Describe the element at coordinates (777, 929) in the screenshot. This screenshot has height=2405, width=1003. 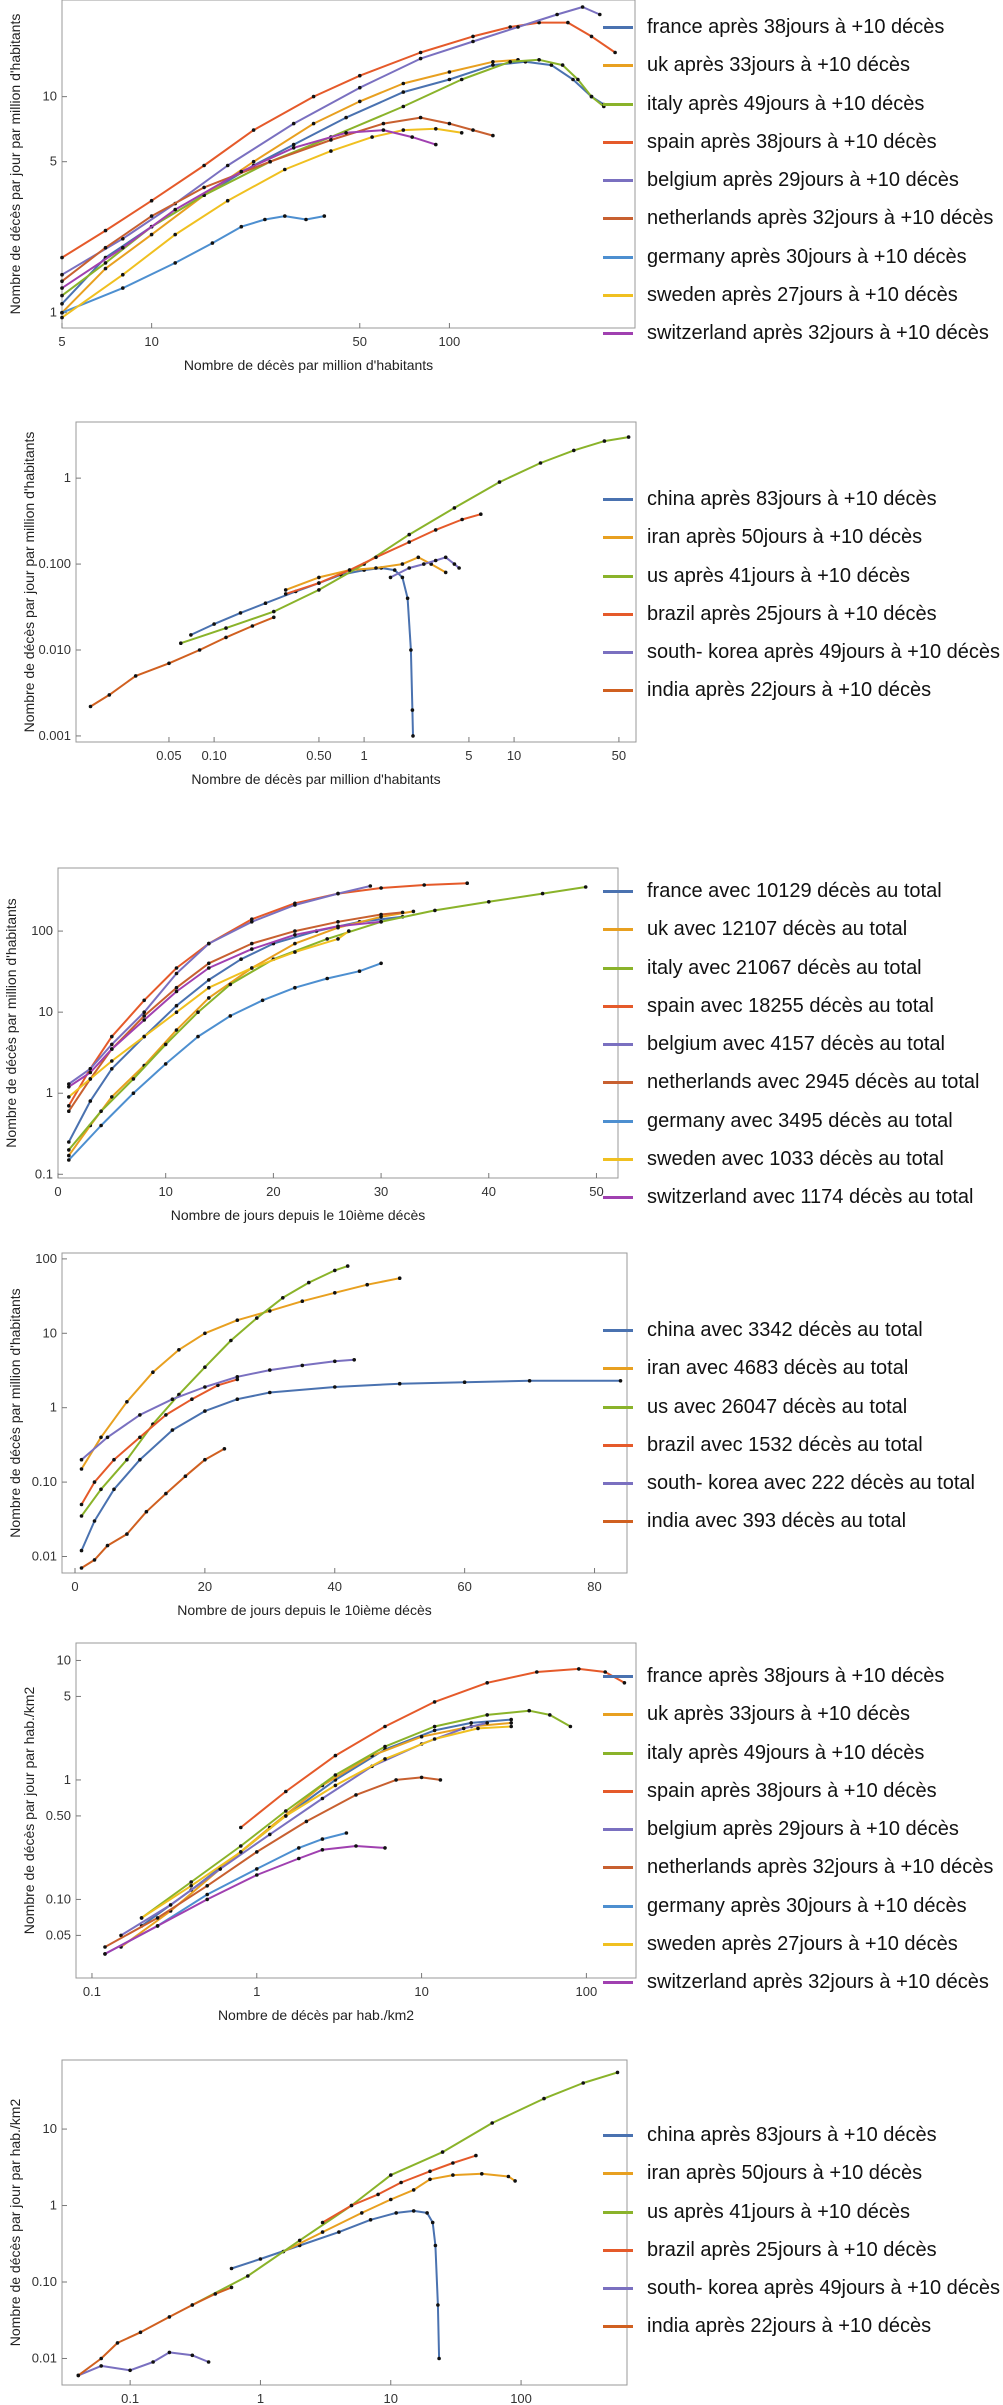
I see `legend-label: uk avec 12107 décès au total` at that location.